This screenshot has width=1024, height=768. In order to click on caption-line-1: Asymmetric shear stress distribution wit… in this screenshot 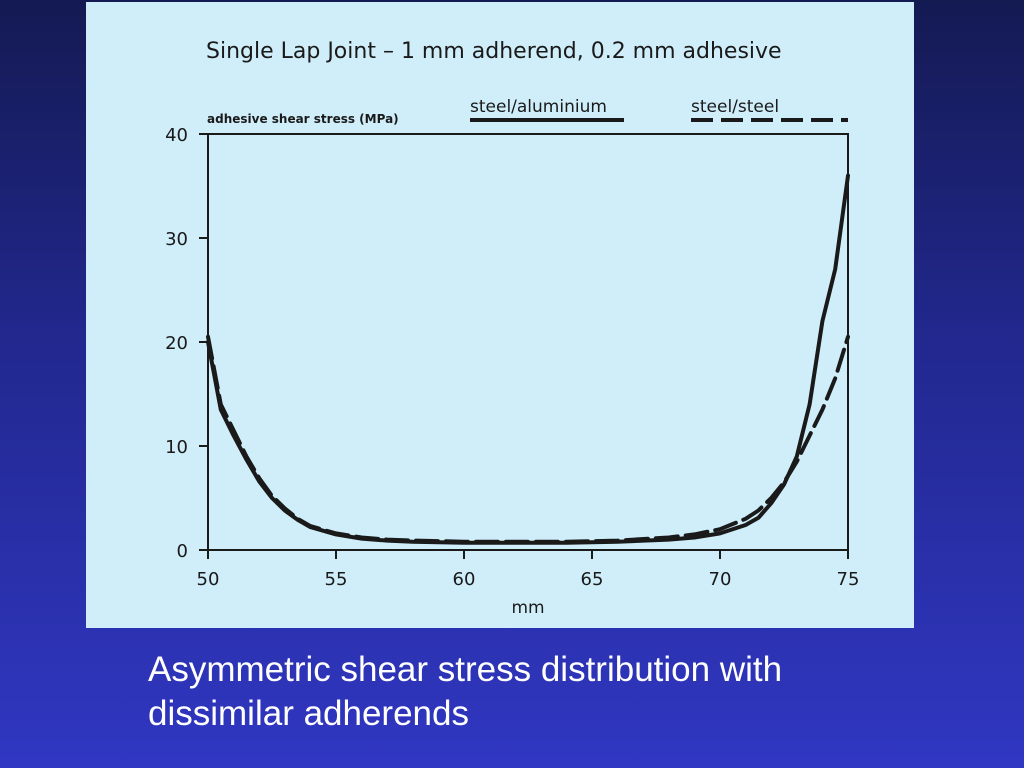, I will do `click(465, 669)`.